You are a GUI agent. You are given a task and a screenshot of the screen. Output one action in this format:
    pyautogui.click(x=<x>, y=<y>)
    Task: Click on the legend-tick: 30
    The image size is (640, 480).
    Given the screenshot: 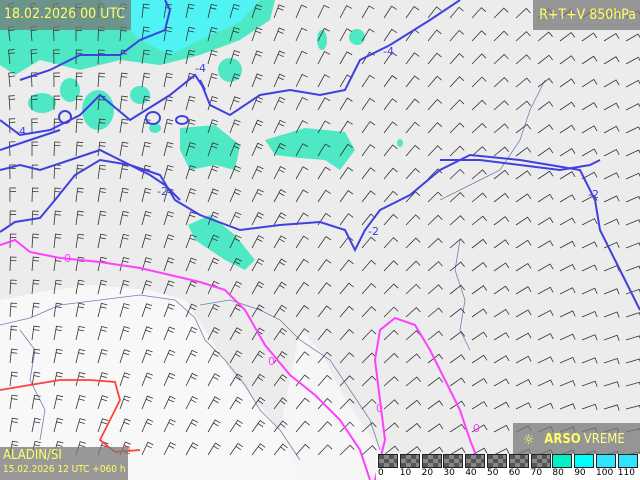 What is the action you would take?
    pyautogui.click(x=449, y=473)
    